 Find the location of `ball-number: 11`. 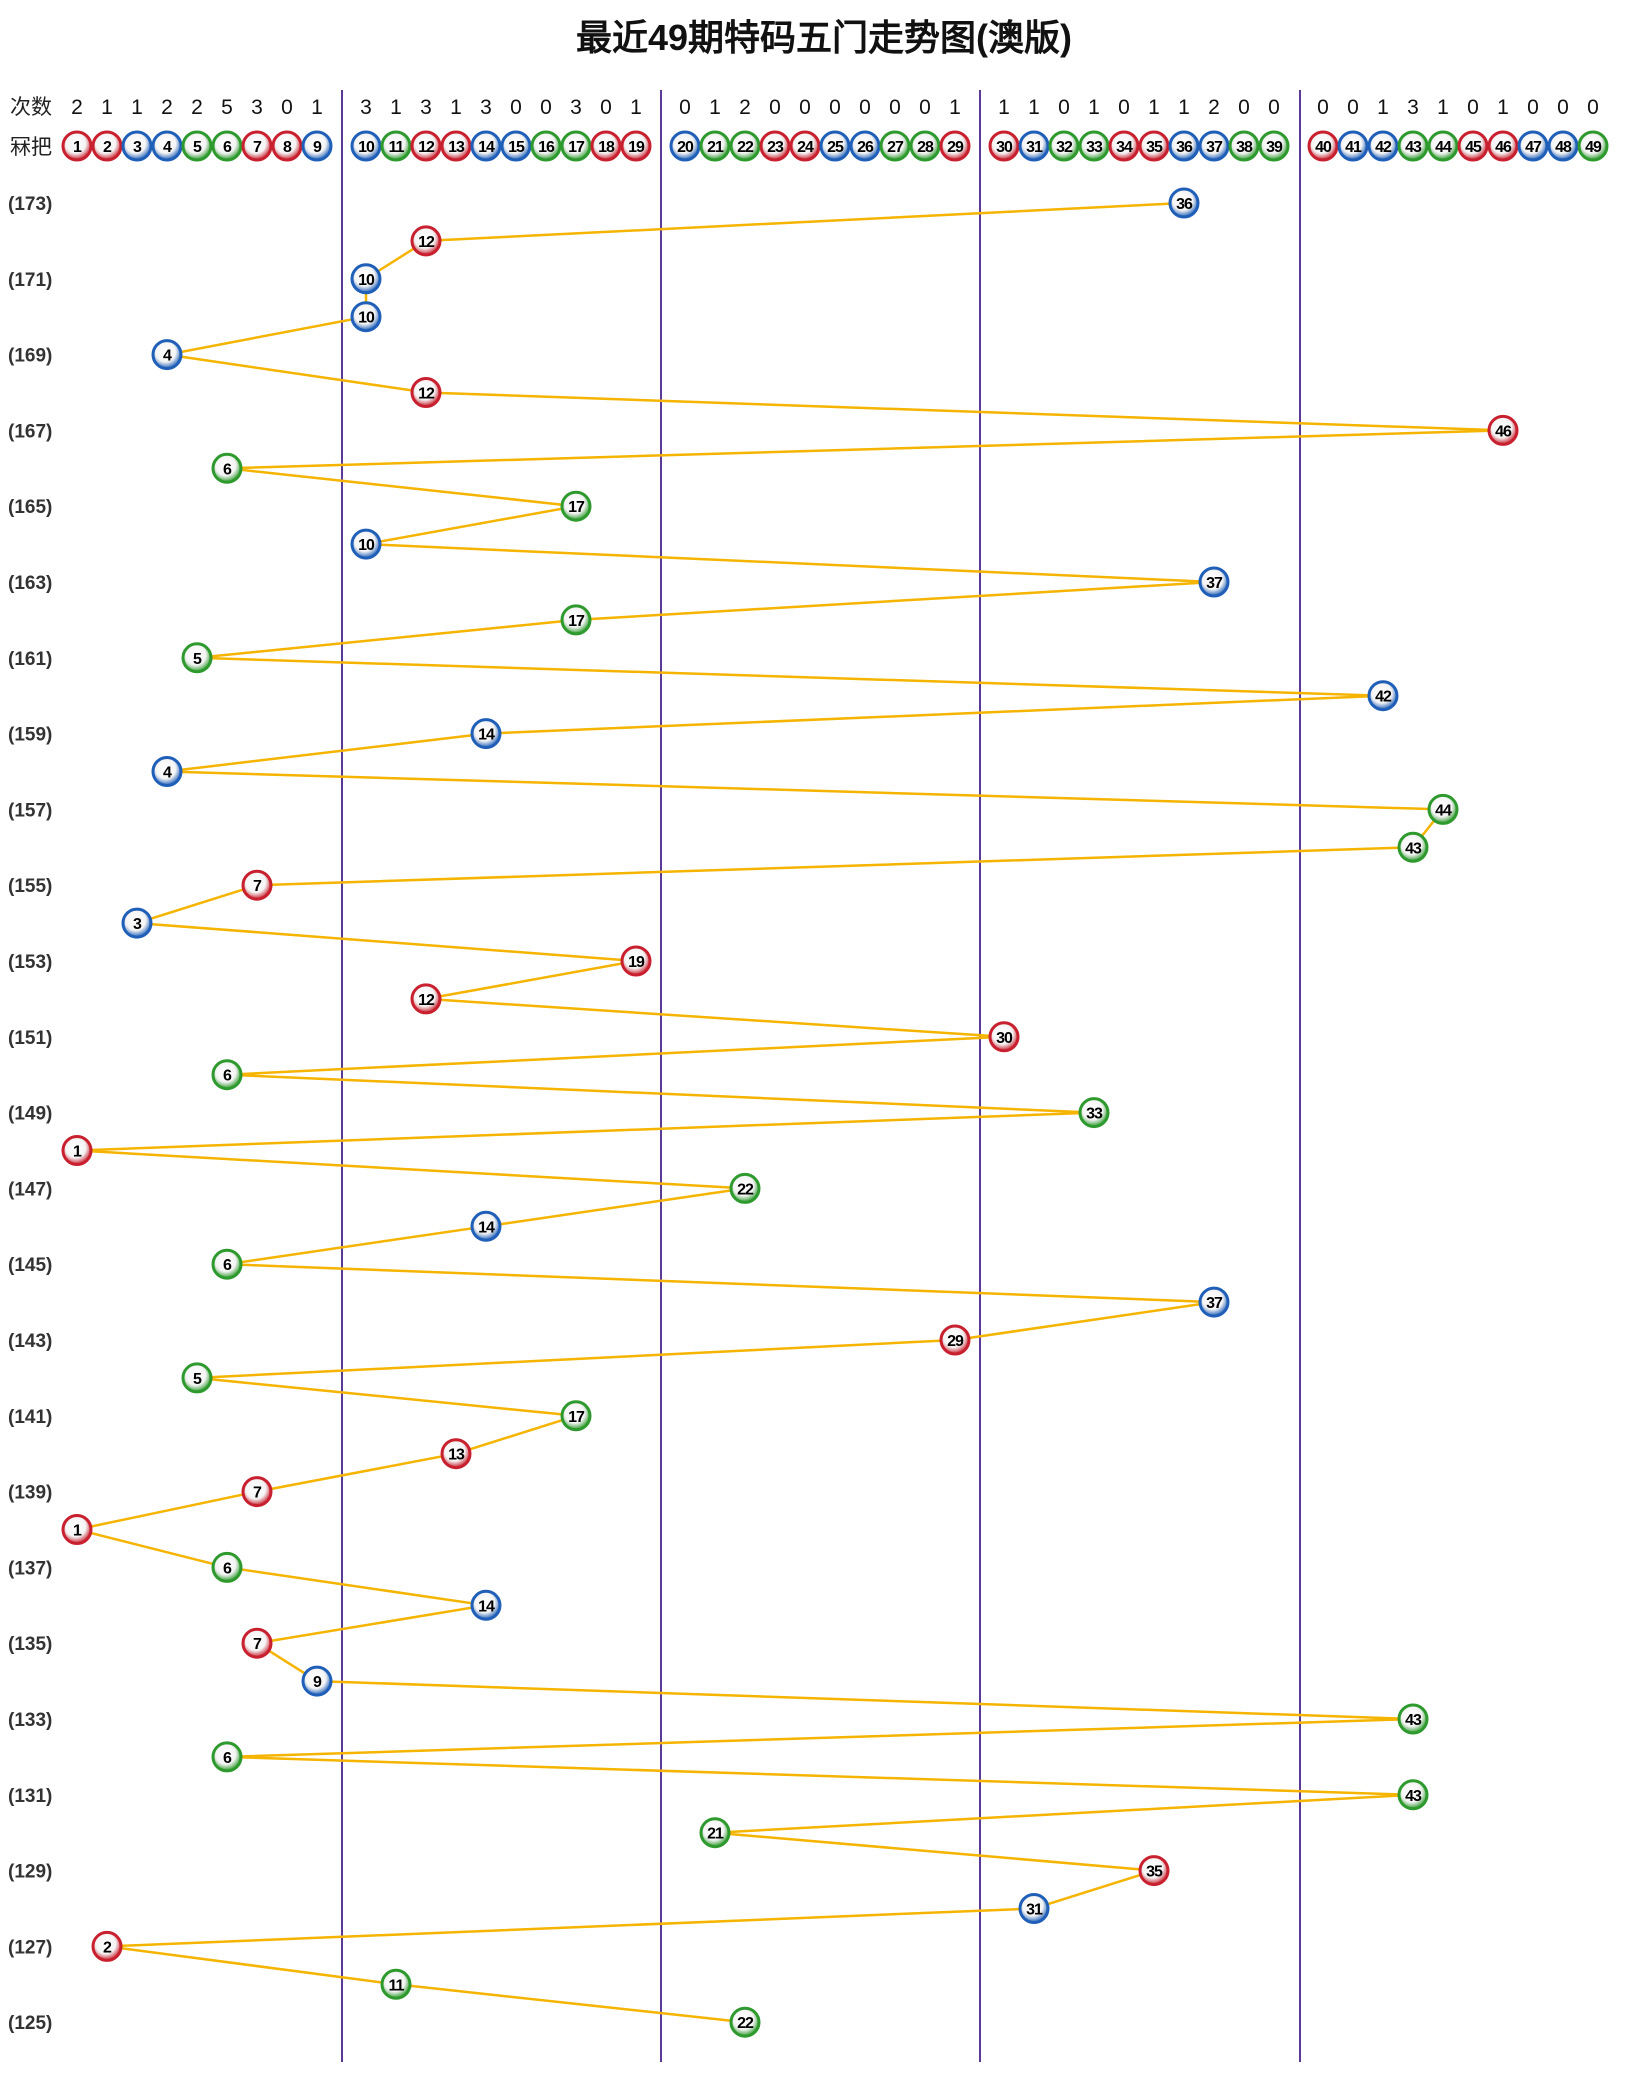

ball-number: 11 is located at coordinates (397, 147).